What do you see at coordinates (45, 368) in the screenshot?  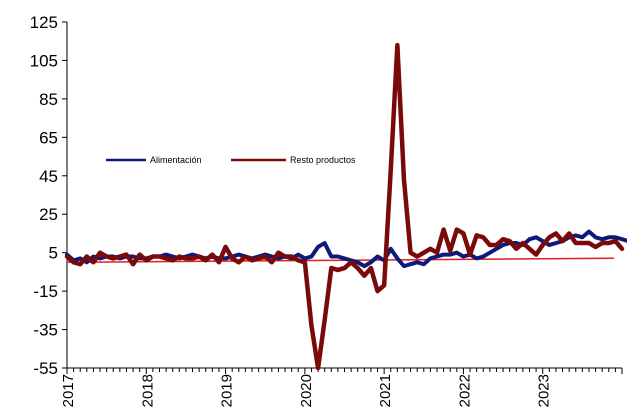 I see `y-tick-label: -55` at bounding box center [45, 368].